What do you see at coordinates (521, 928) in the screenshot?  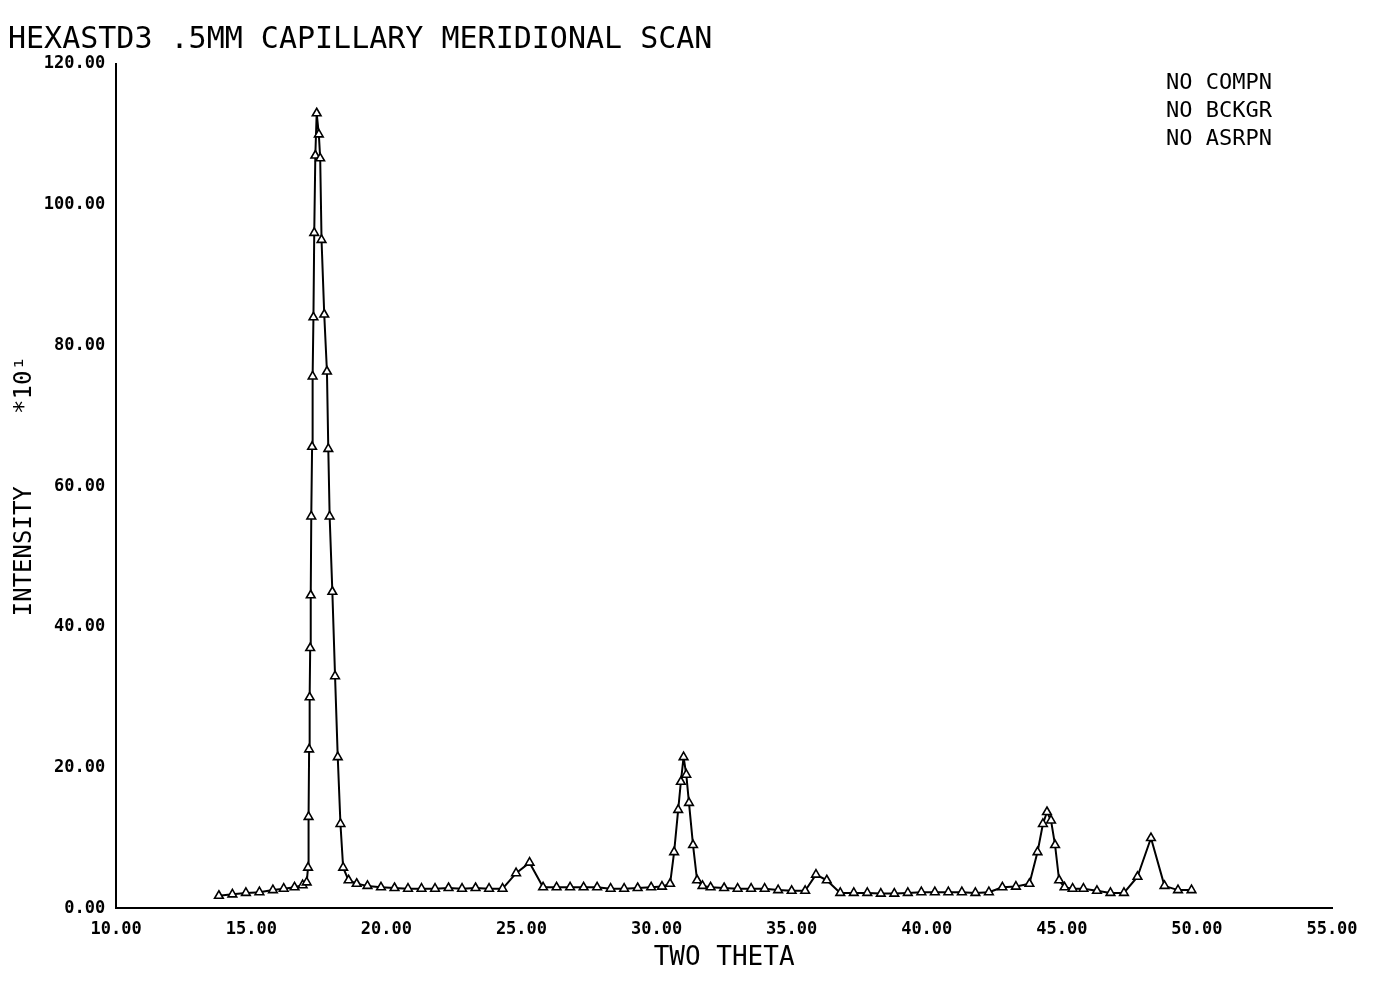 I see `x-tick-label: 25.00` at bounding box center [521, 928].